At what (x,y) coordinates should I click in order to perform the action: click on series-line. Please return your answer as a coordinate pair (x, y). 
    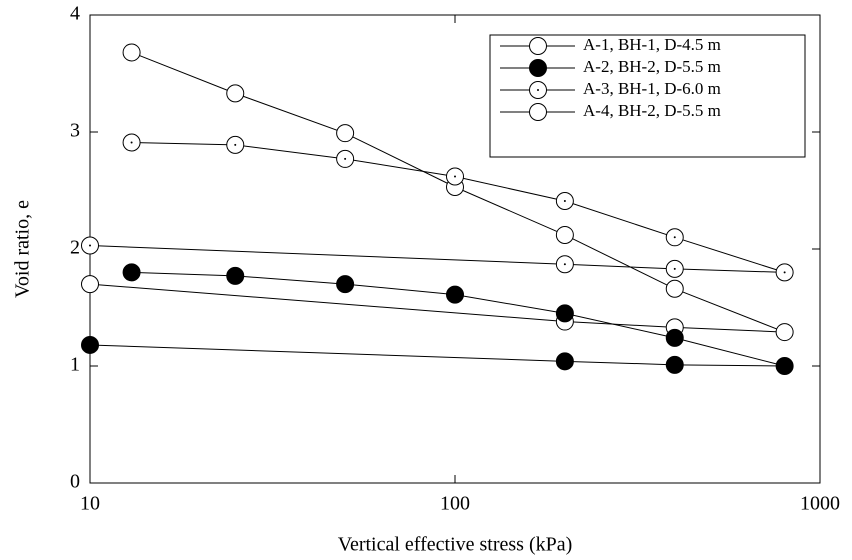
    Looking at the image, I should click on (437, 319).